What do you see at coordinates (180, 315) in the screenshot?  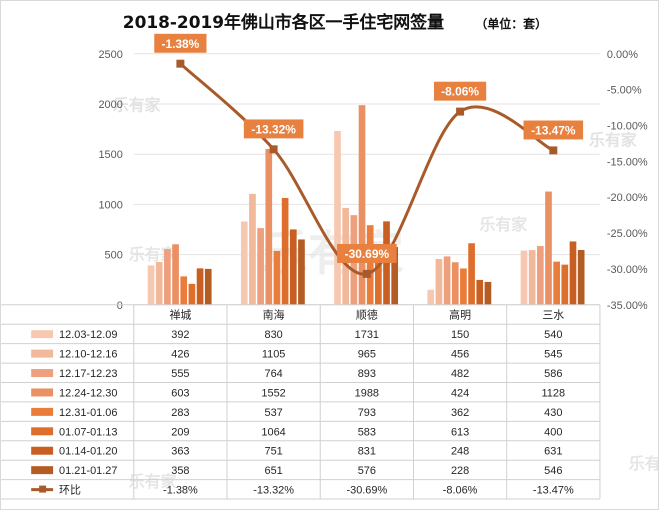 I see `category-label: 禅城` at bounding box center [180, 315].